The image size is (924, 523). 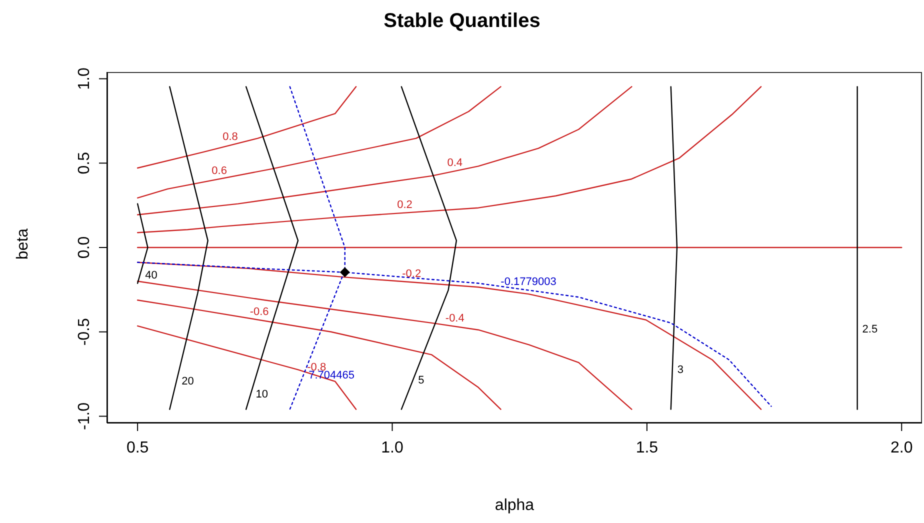 I want to click on x-tick-label: 2.0, so click(x=901, y=447).